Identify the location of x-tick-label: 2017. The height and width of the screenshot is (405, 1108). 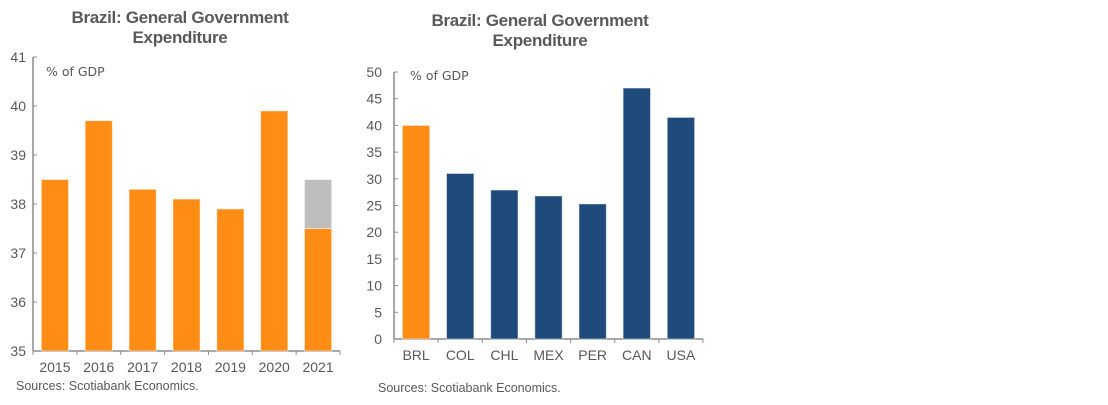
(142, 367).